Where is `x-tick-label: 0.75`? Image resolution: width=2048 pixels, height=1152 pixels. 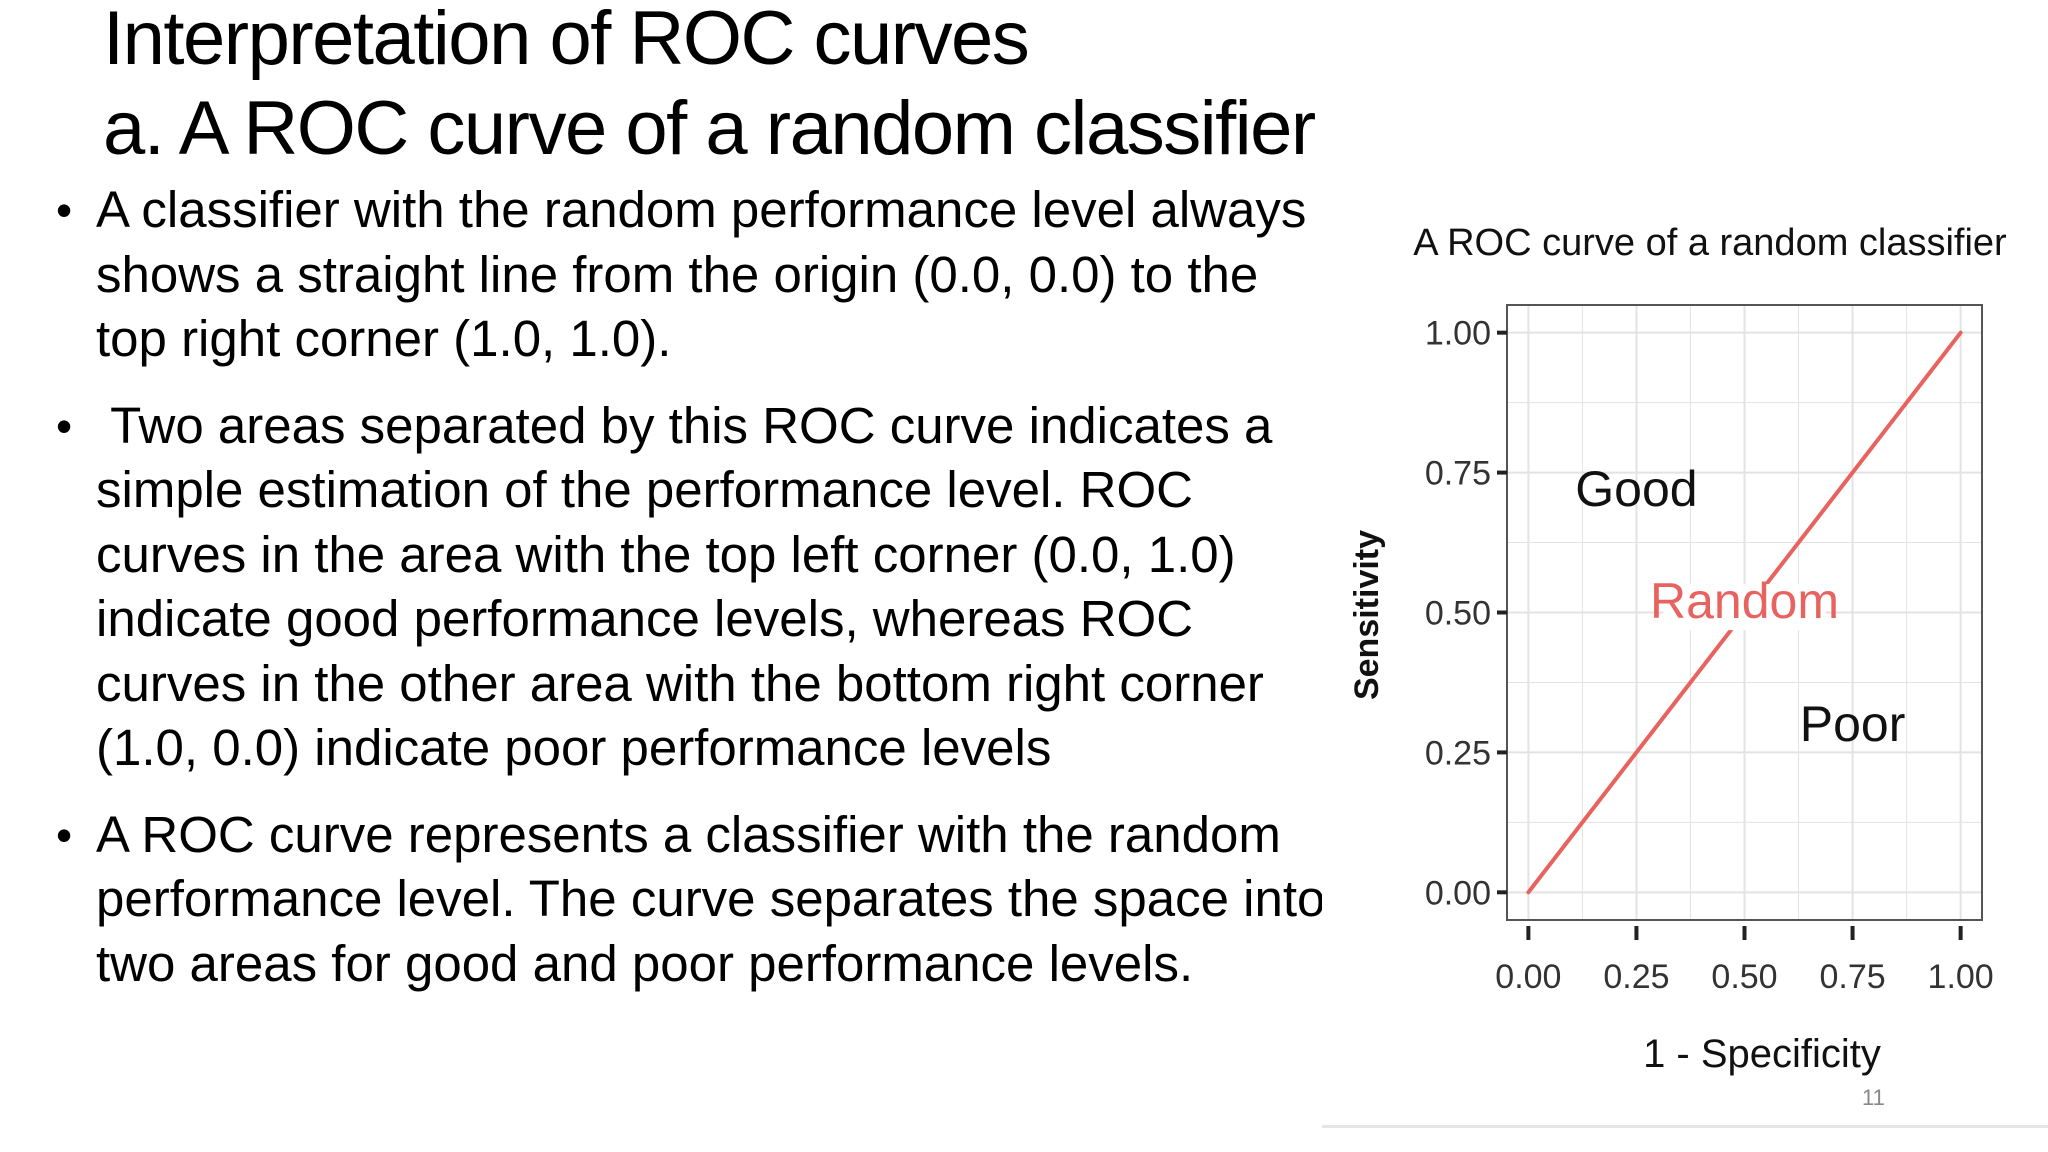
x-tick-label: 0.75 is located at coordinates (1852, 977).